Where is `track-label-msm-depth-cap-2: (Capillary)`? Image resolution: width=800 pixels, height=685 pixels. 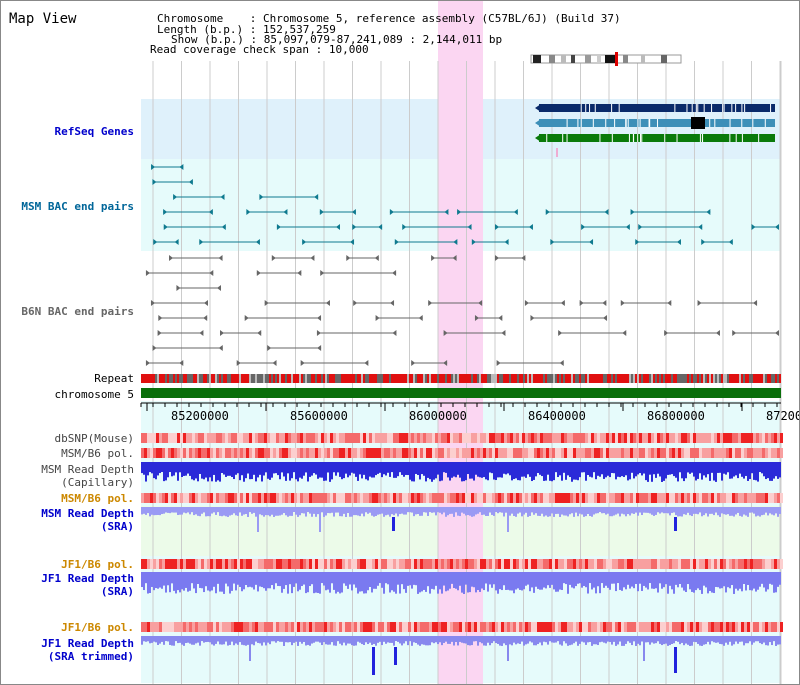
track-label-msm-depth-cap-2: (Capillary) is located at coordinates (97, 482).